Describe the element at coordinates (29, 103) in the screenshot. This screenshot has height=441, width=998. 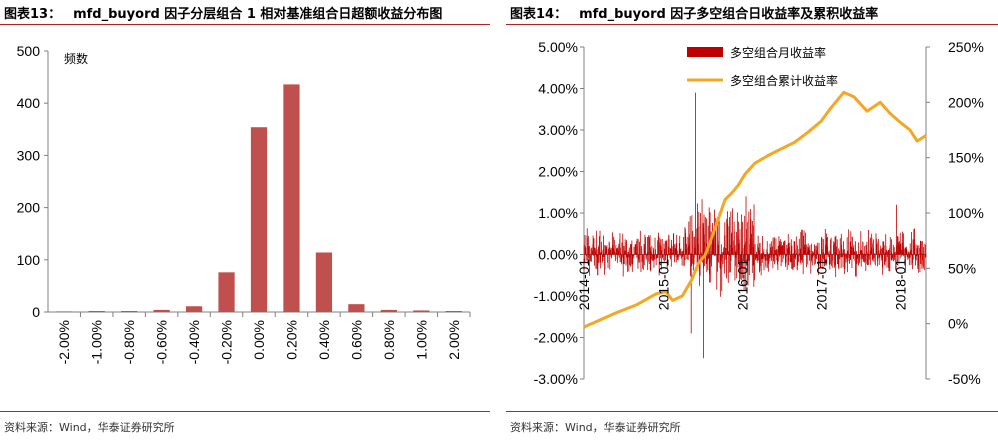
I see `y-tick-label: 400` at that location.